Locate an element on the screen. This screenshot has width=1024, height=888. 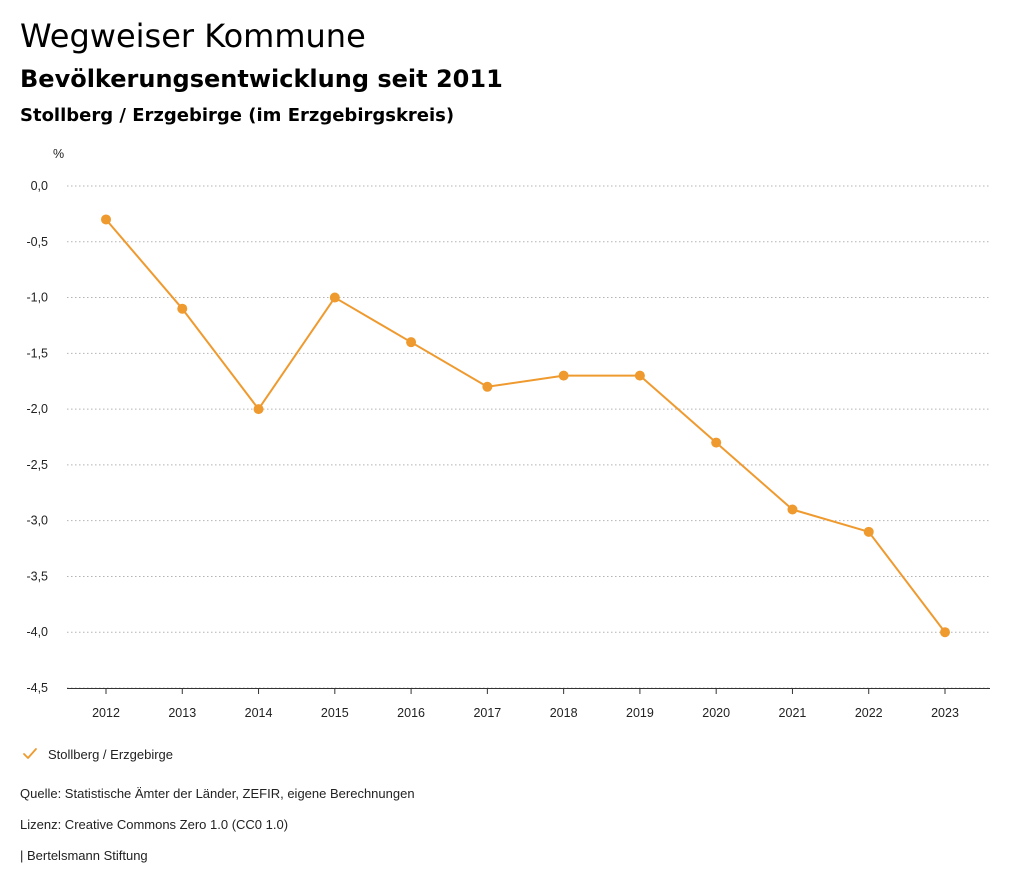
y-tick-labels: 0,0 -0,5 -1,0 -1,5 -2,0 -2,5 -3,0 -3,5 -4,0 -4,5 is located at coordinates (37, 437).